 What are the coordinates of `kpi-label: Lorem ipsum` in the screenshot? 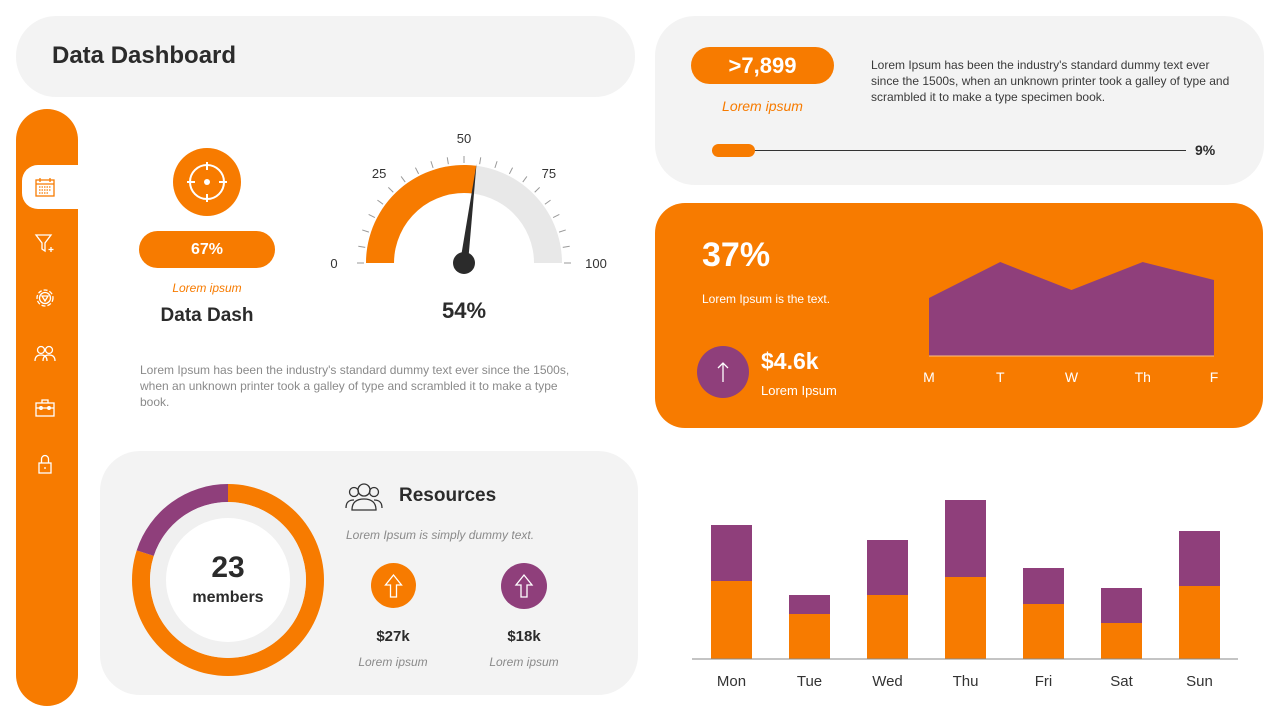 It's located at (207, 288).